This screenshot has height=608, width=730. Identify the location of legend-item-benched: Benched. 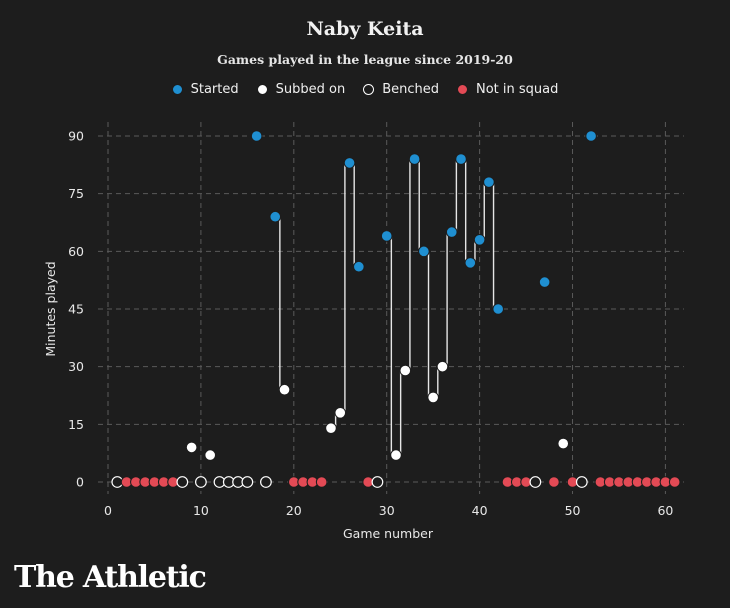
(401, 89).